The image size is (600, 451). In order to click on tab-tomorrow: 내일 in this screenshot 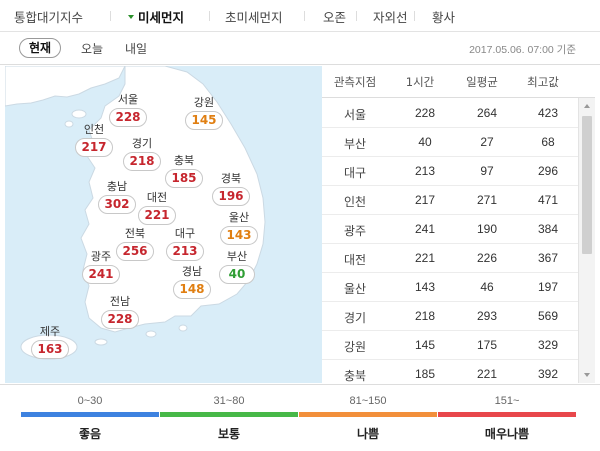, I will do `click(136, 49)`.